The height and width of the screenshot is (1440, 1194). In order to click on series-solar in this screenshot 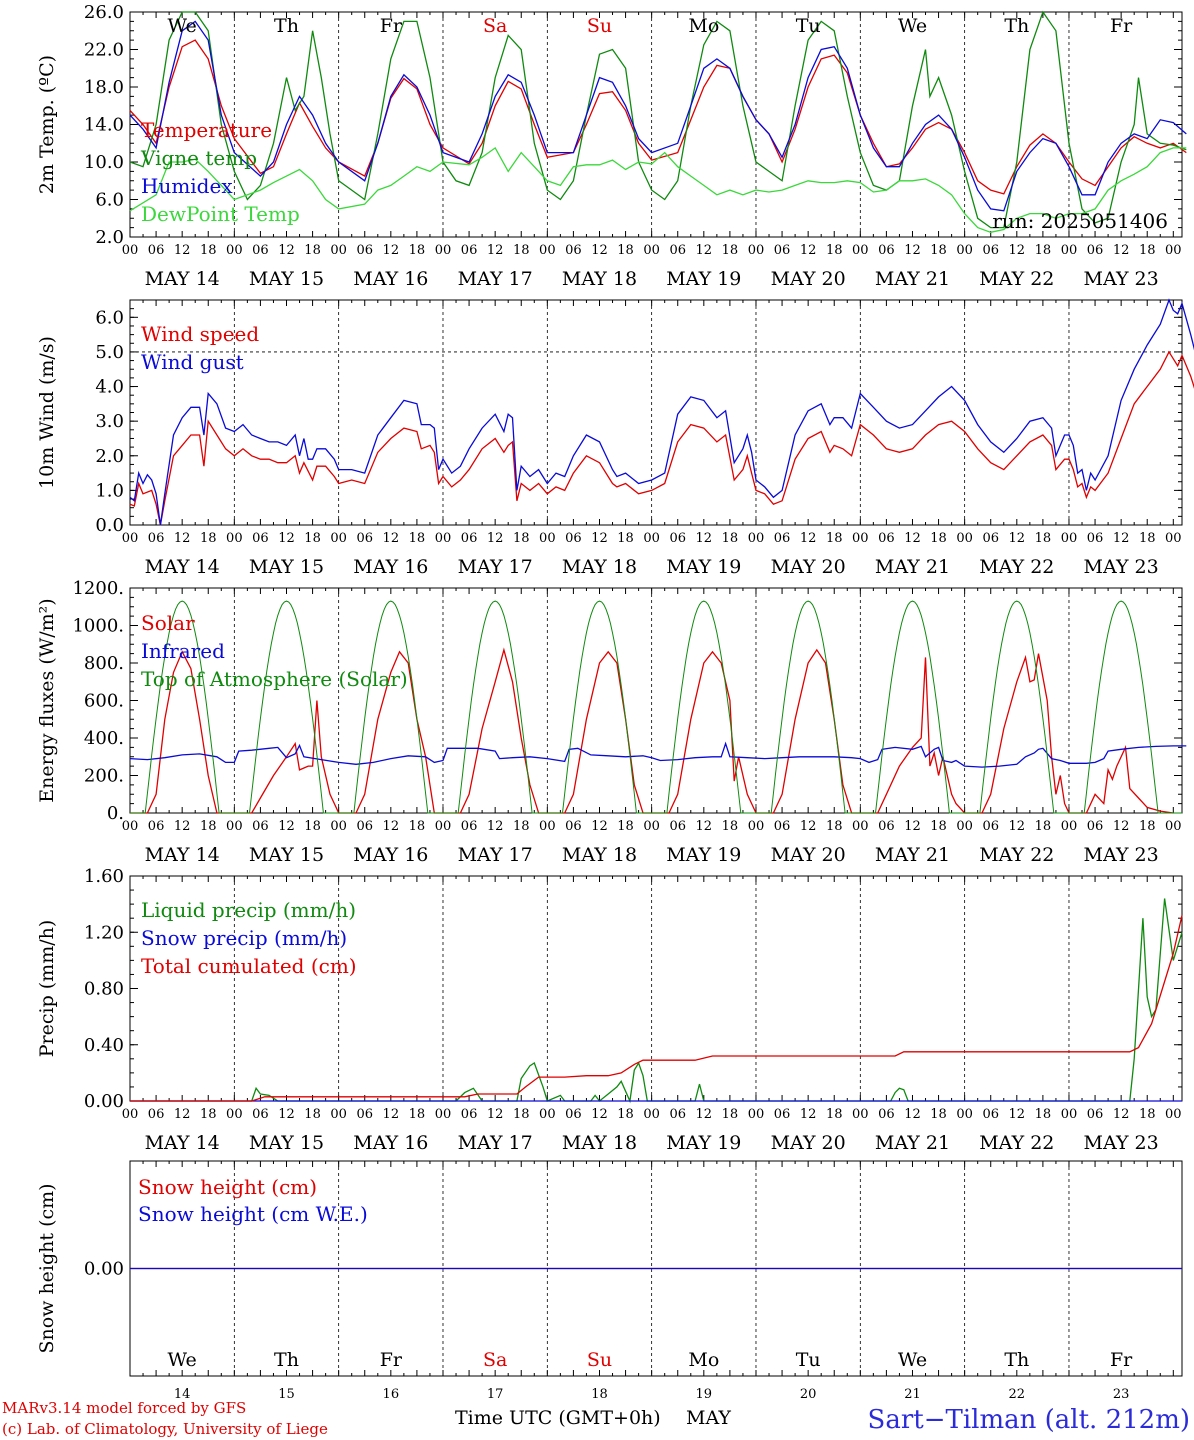, I will do `click(652, 730)`.